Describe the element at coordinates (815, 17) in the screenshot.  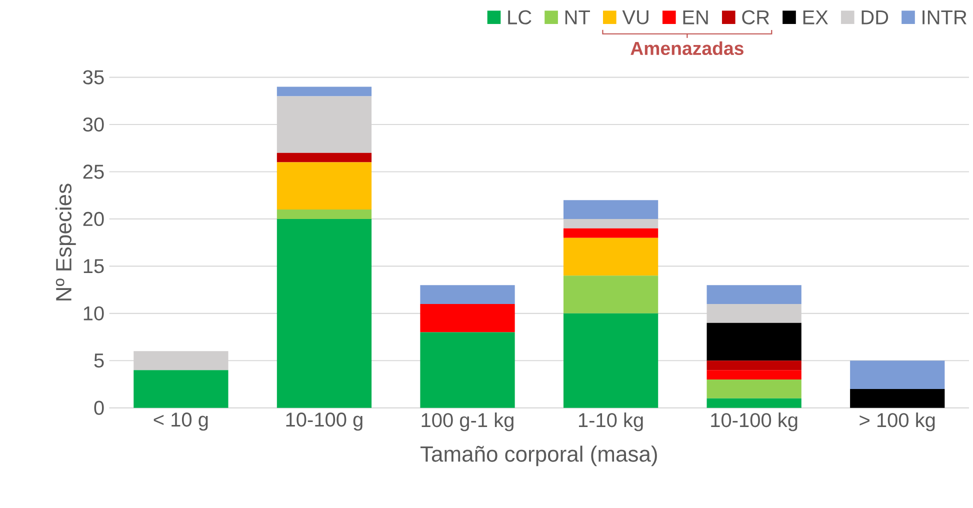
I see `legend-label: EX` at that location.